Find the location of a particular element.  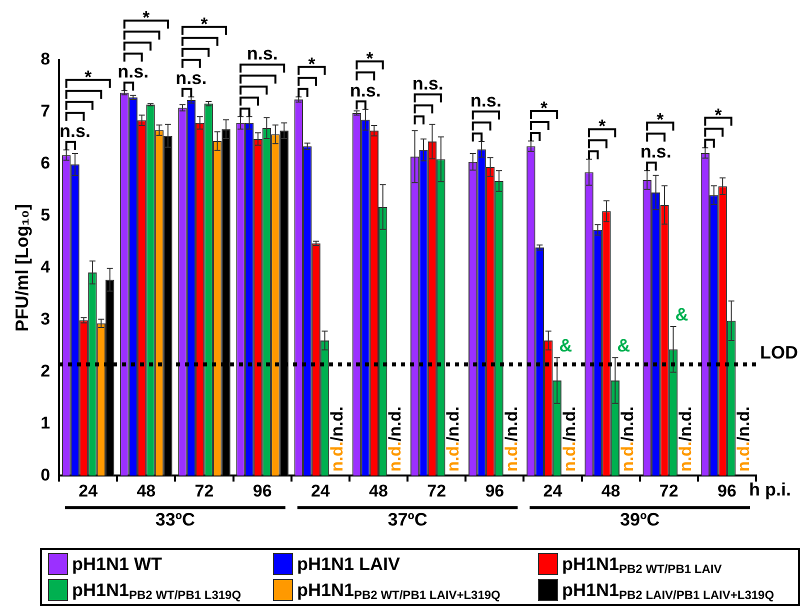

legend-label: pH1N1 WT is located at coordinates (117, 564).